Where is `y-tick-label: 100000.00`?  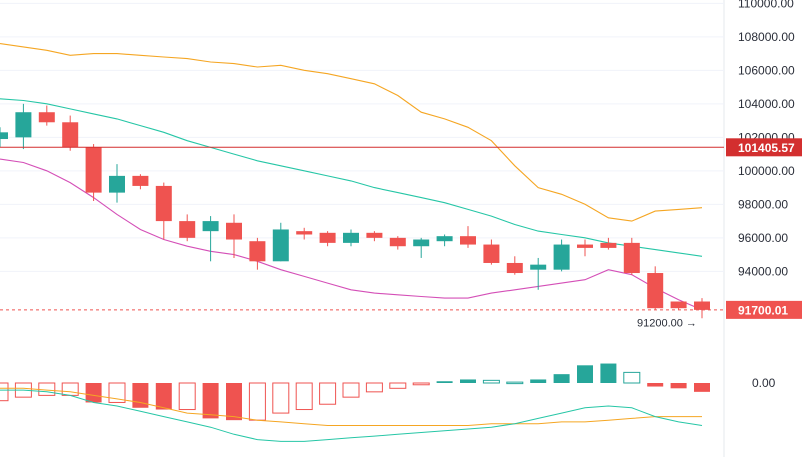 y-tick-label: 100000.00 is located at coordinates (766, 171).